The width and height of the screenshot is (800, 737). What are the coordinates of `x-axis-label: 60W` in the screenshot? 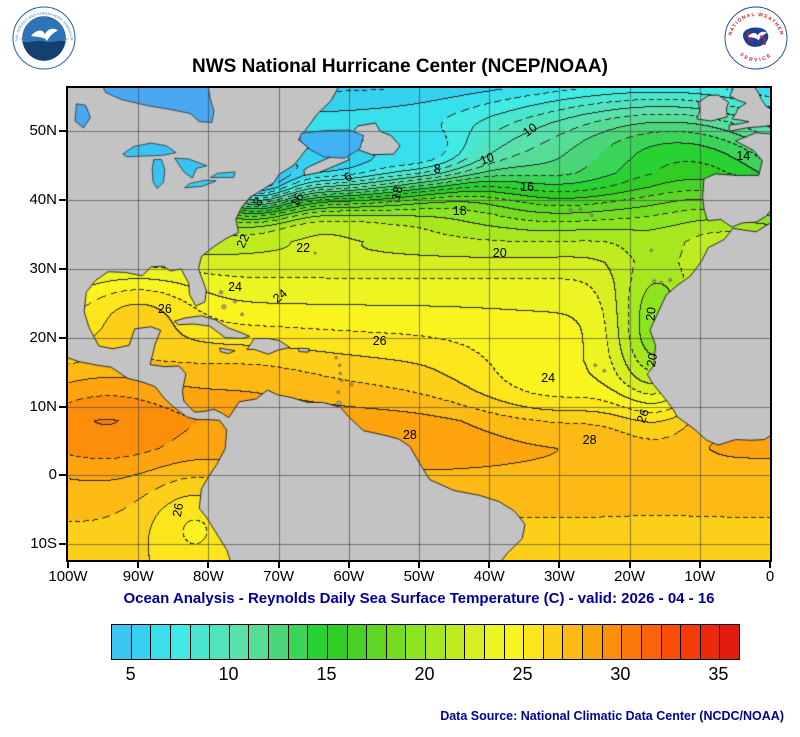 It's located at (349, 576).